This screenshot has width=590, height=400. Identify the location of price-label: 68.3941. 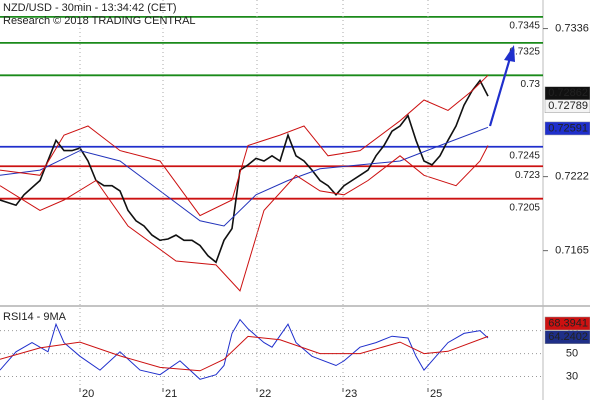
(568, 323).